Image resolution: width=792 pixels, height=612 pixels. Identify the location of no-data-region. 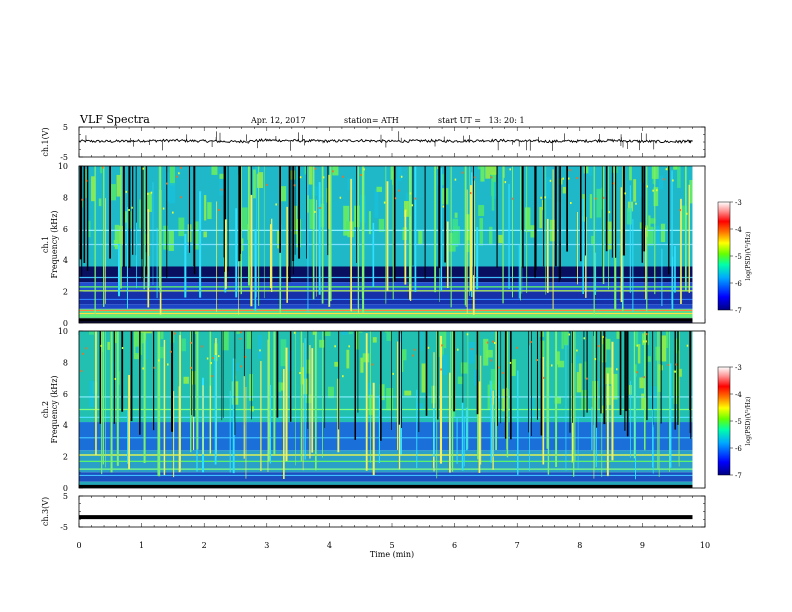
(698, 409).